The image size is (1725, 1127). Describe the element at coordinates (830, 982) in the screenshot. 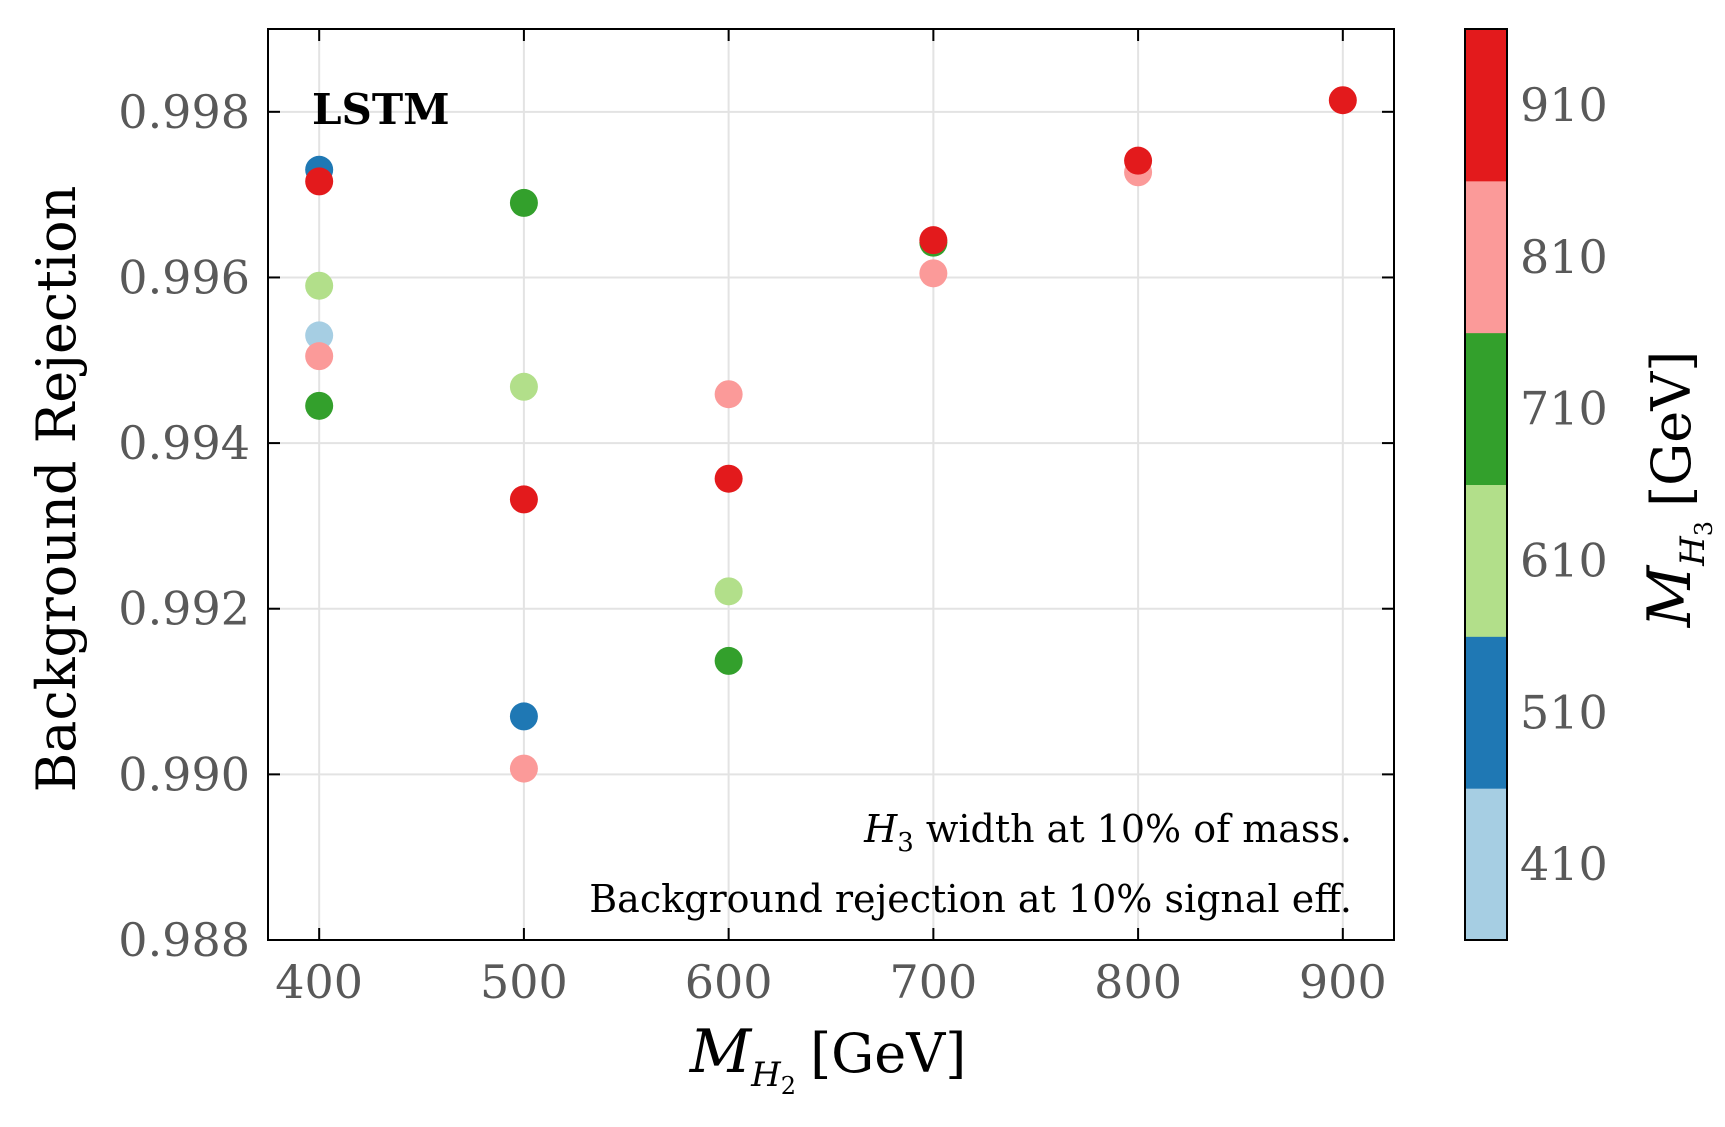

I see `x-tick-labels: 400 500 600 700 800 900` at that location.